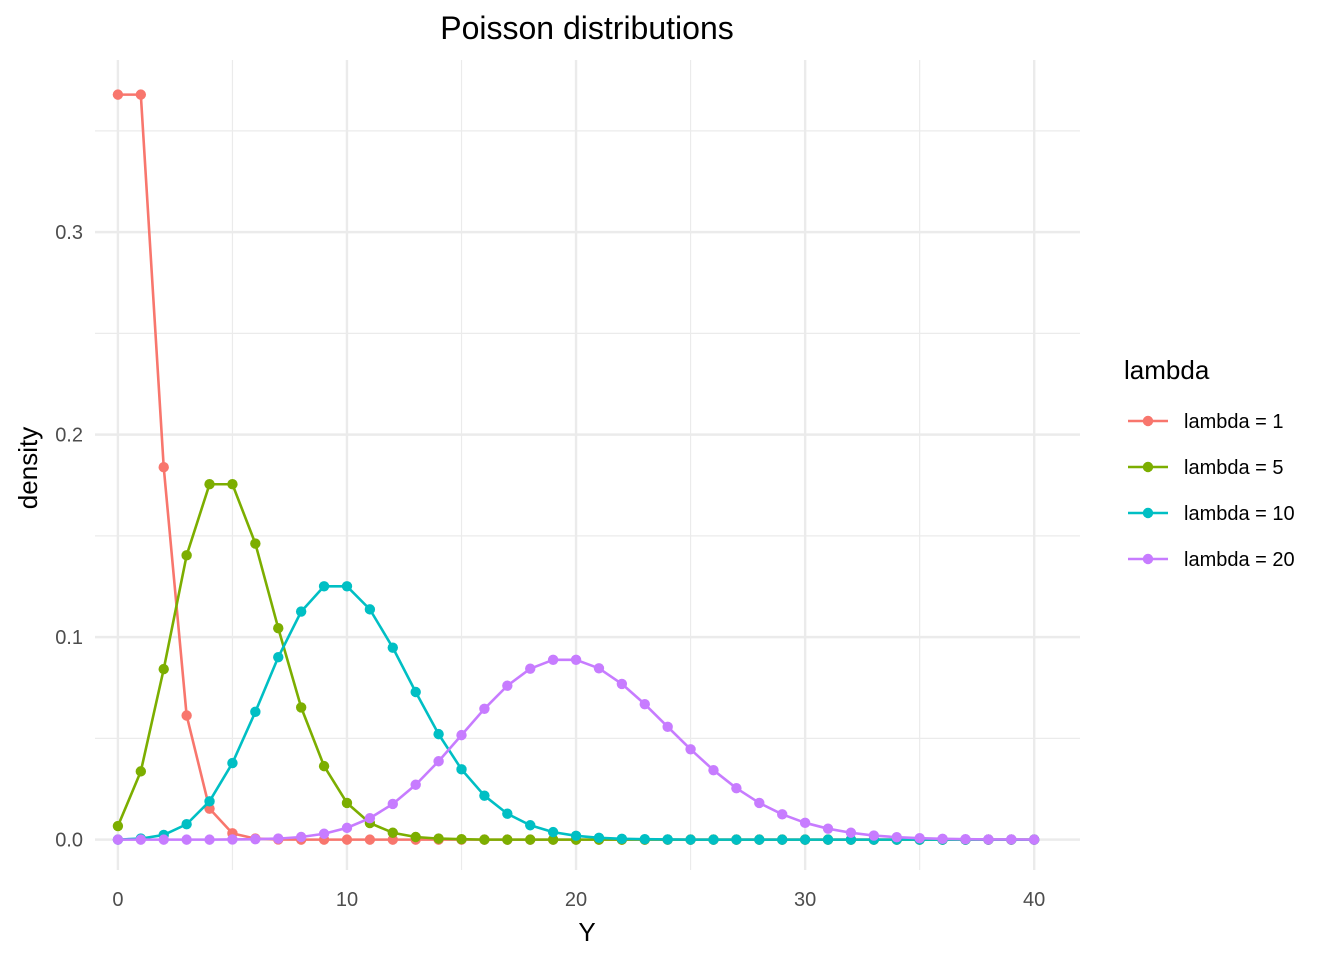 This screenshot has width=1344, height=965. Describe the element at coordinates (1206, 422) in the screenshot. I see `legend-item: lambda = 1` at that location.